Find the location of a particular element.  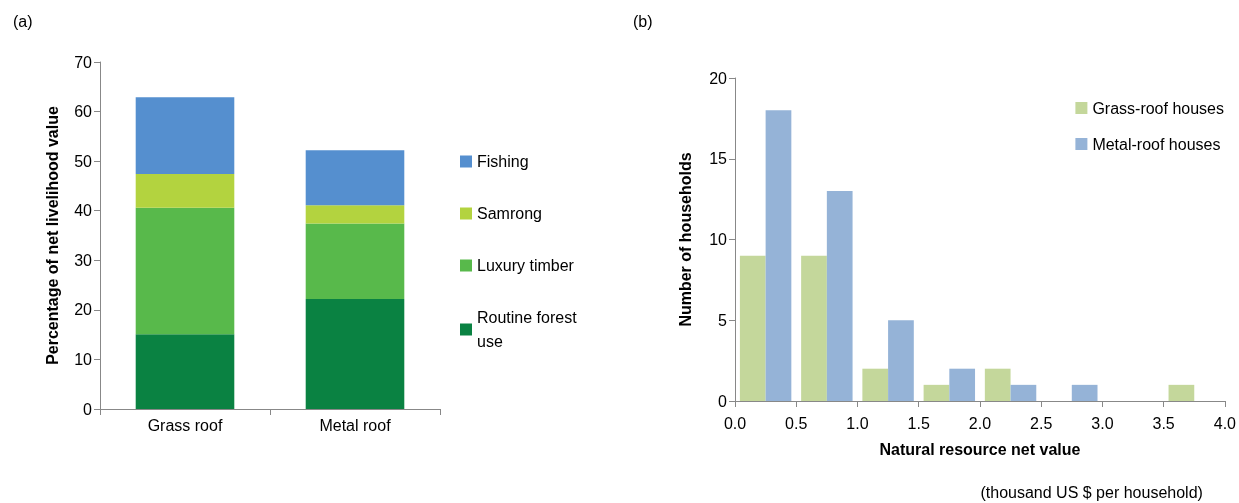

x-tick-label: Metal roof is located at coordinates (355, 425).